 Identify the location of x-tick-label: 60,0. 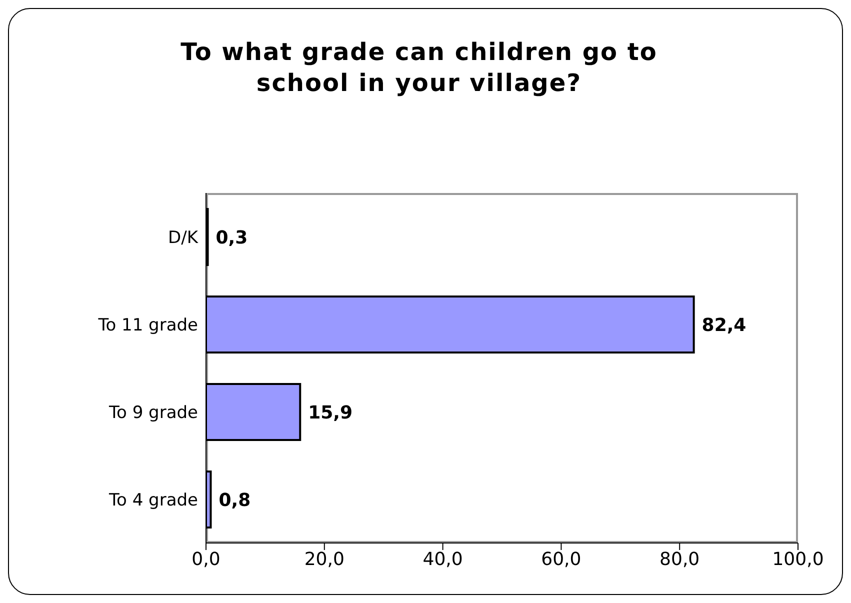
(561, 559).